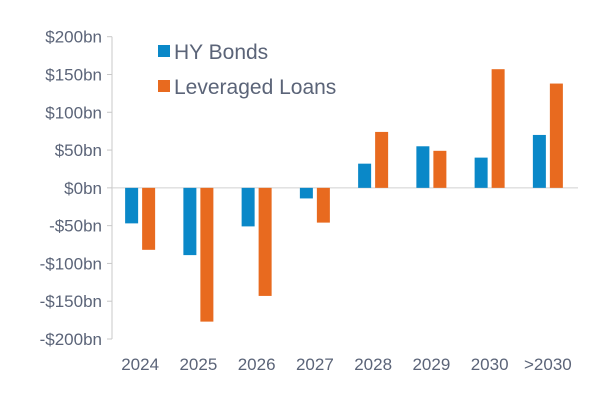 This screenshot has height=405, width=600. Describe the element at coordinates (431, 364) in the screenshot. I see `x-tick-label: 2029` at that location.